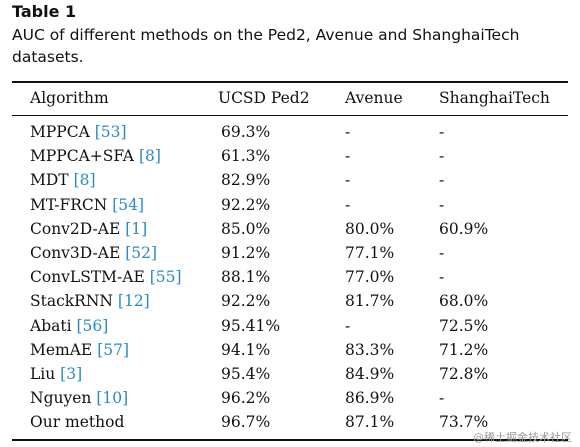 The width and height of the screenshot is (580, 447). Describe the element at coordinates (60, 132) in the screenshot. I see `method-name: MPPCA` at that location.